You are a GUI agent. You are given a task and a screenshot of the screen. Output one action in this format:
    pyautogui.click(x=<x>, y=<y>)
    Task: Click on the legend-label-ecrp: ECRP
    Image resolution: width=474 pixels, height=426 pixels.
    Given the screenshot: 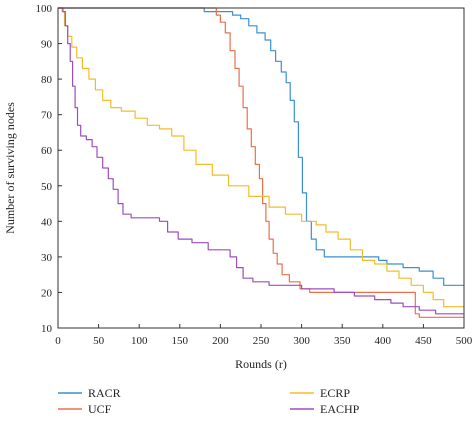 What is the action you would take?
    pyautogui.click(x=335, y=393)
    